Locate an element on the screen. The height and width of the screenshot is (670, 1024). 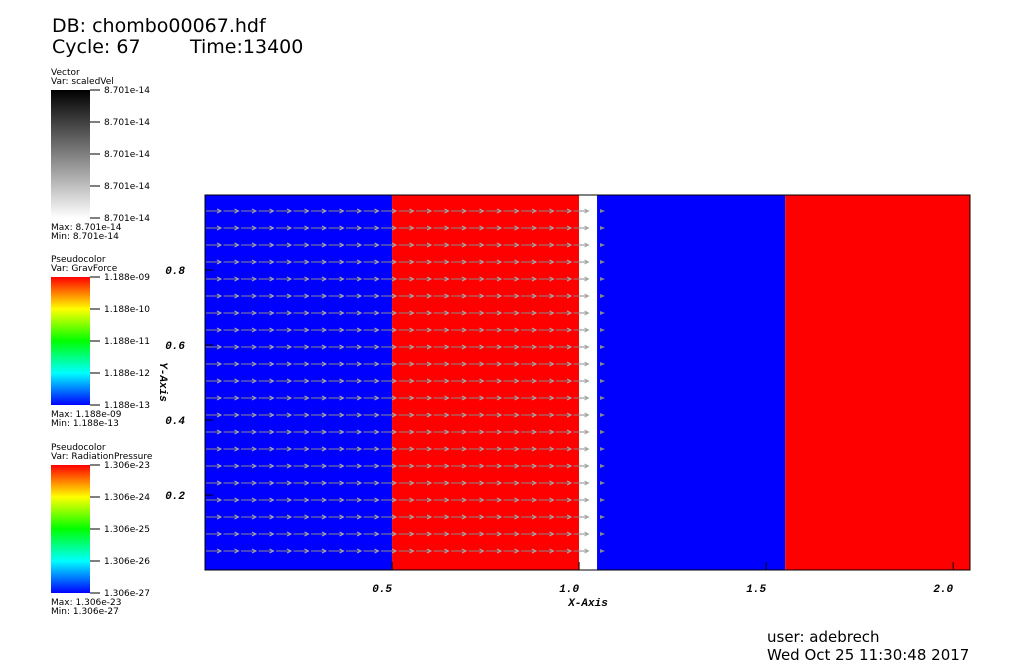
legend-max: Max: 1.188e-09 is located at coordinates (86, 415).